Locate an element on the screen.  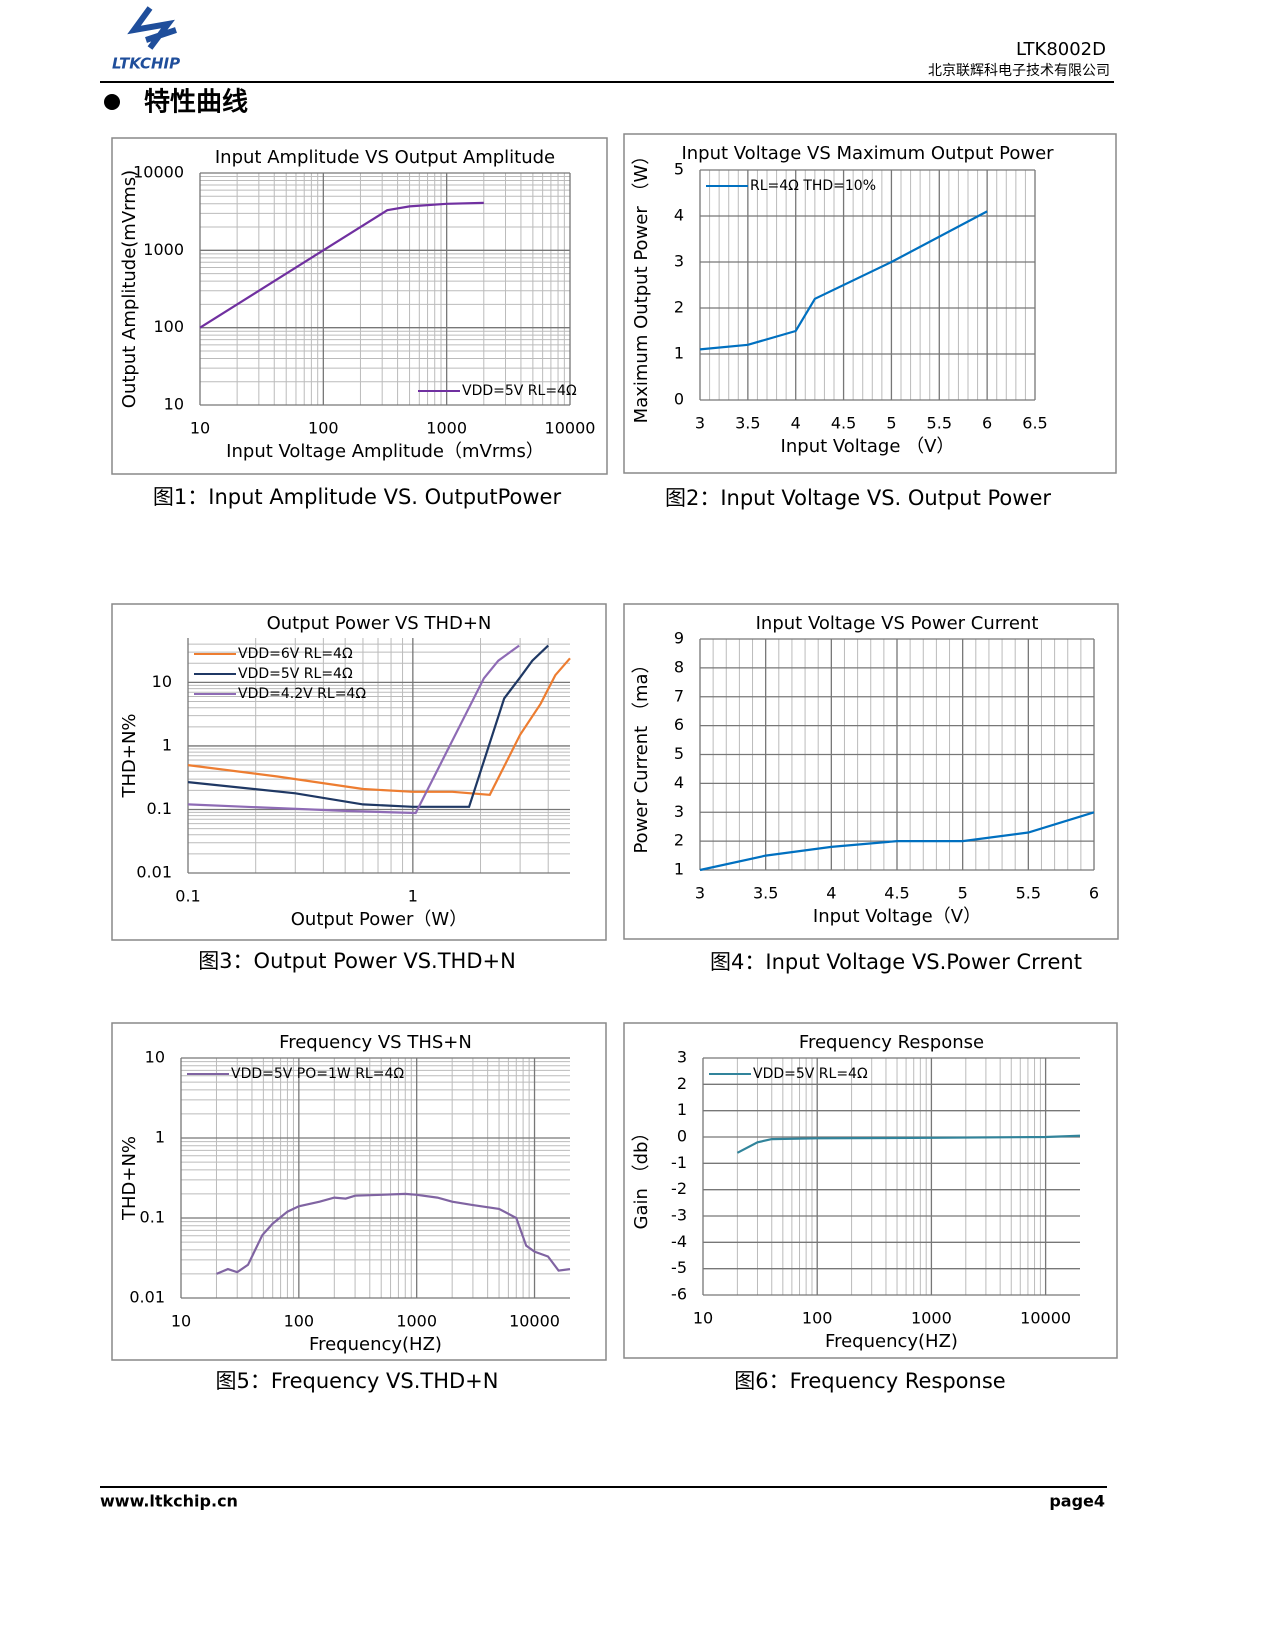
legend-label: VDD=5V RL=4Ω is located at coordinates (810, 1074).